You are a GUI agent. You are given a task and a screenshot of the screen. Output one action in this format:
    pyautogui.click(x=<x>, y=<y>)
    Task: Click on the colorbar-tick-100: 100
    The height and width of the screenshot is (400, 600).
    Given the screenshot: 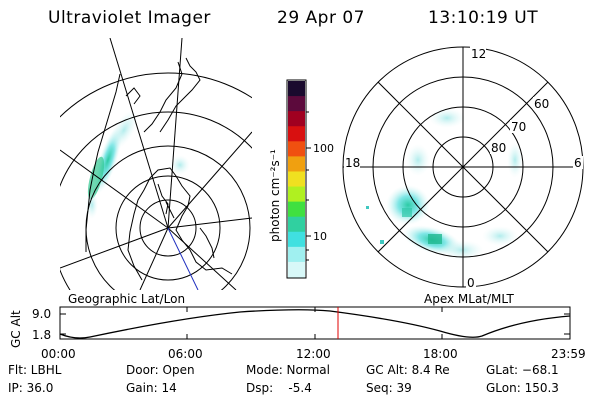 What is the action you would take?
    pyautogui.click(x=323, y=148)
    